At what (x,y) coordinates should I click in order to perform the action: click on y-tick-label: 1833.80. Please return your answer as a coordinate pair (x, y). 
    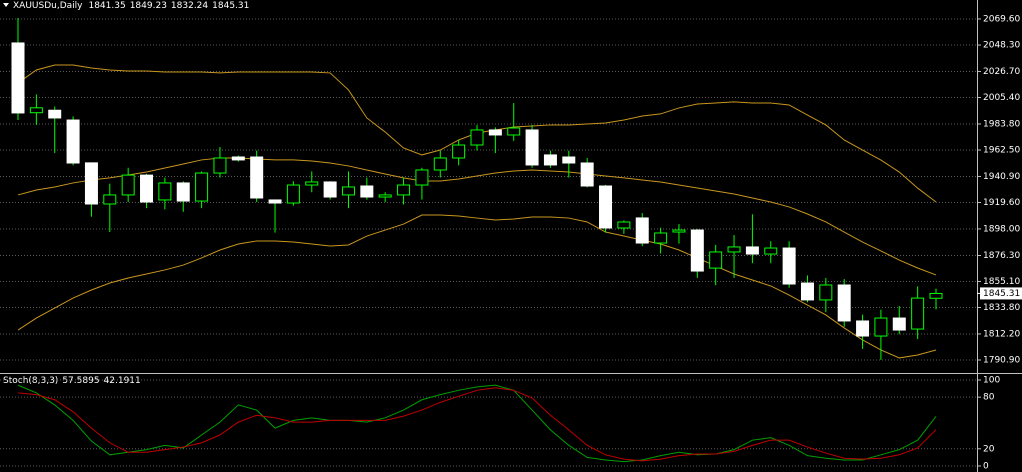
    Looking at the image, I should click on (1001, 308).